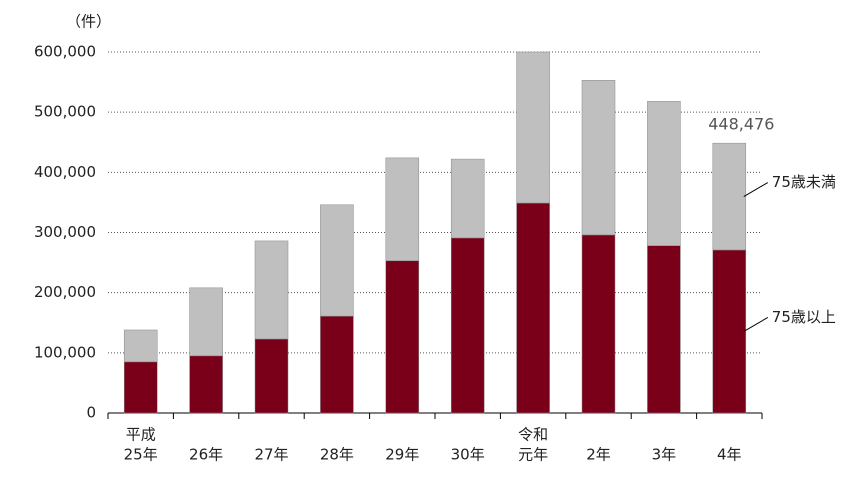  What do you see at coordinates (804, 182) in the screenshot?
I see `legend-label: 75歳未満` at bounding box center [804, 182].